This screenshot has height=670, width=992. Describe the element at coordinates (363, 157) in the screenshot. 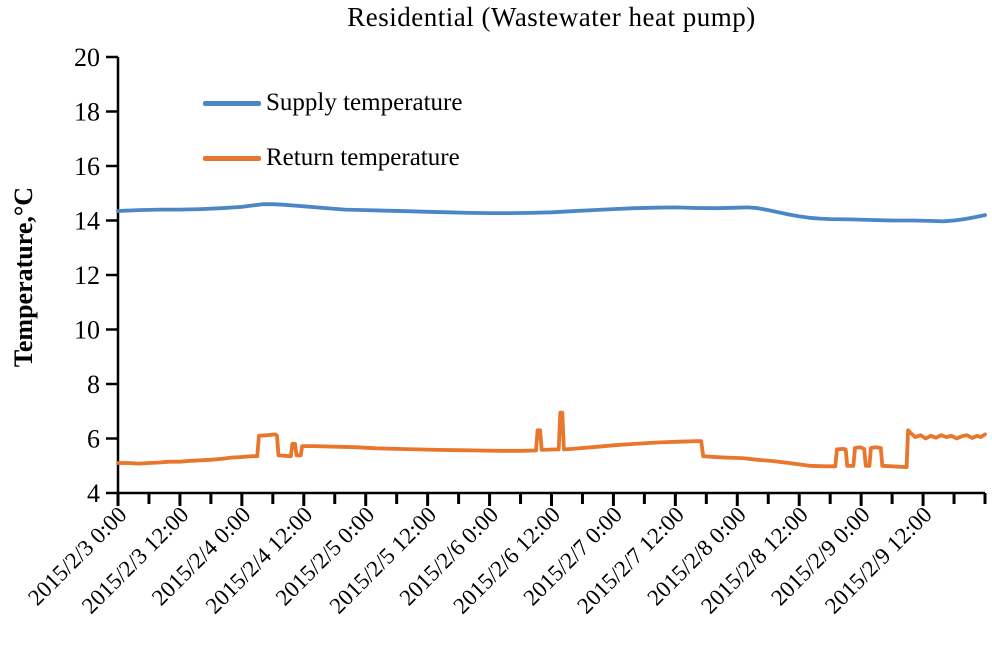

I see `legend-label-return: Return temperature` at that location.